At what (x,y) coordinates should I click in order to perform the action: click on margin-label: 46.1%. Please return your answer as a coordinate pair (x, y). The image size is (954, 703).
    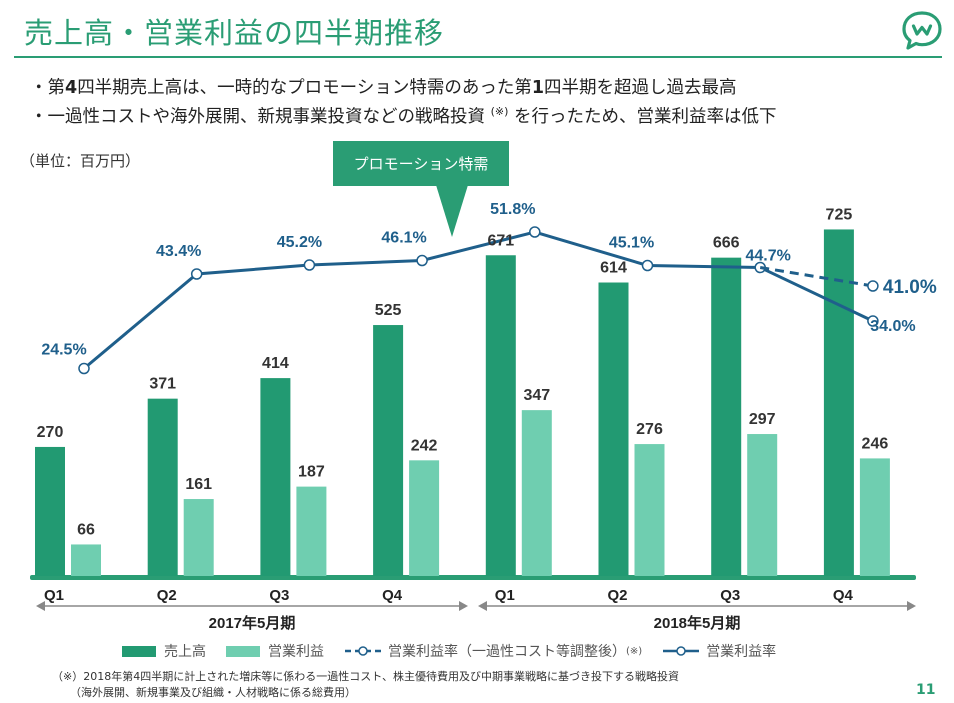
    Looking at the image, I should click on (403, 238).